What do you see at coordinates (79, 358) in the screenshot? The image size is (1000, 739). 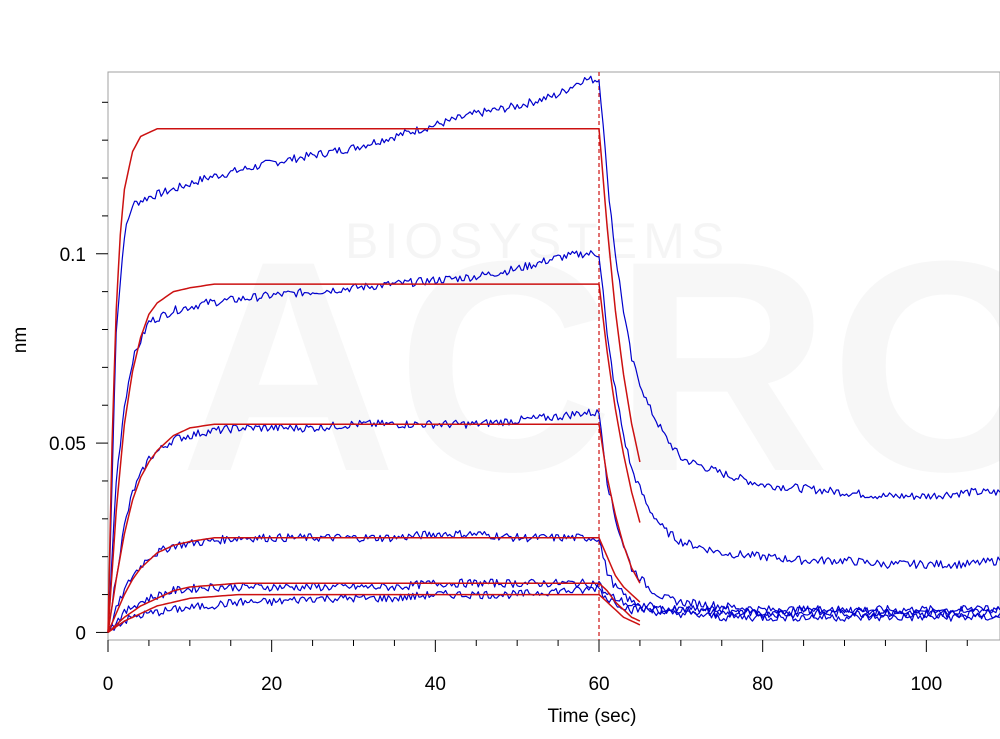 I see `y-axis: 0 0.05 0.1` at bounding box center [79, 358].